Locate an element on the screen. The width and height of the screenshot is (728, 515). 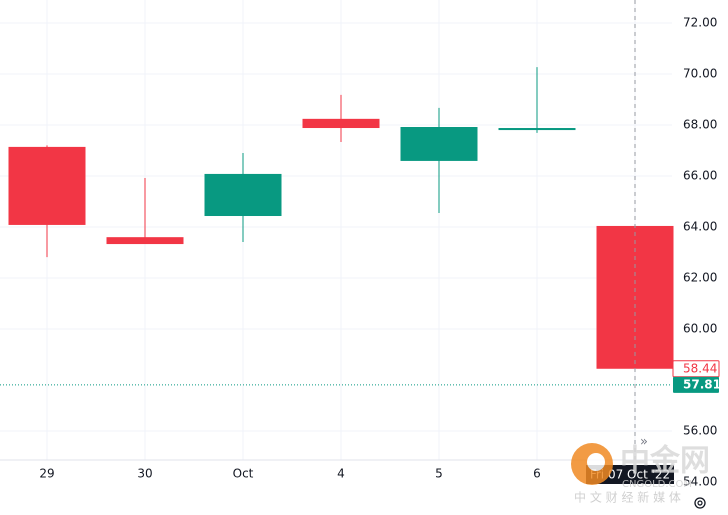
x-tick-label: Oct is located at coordinates (243, 474).